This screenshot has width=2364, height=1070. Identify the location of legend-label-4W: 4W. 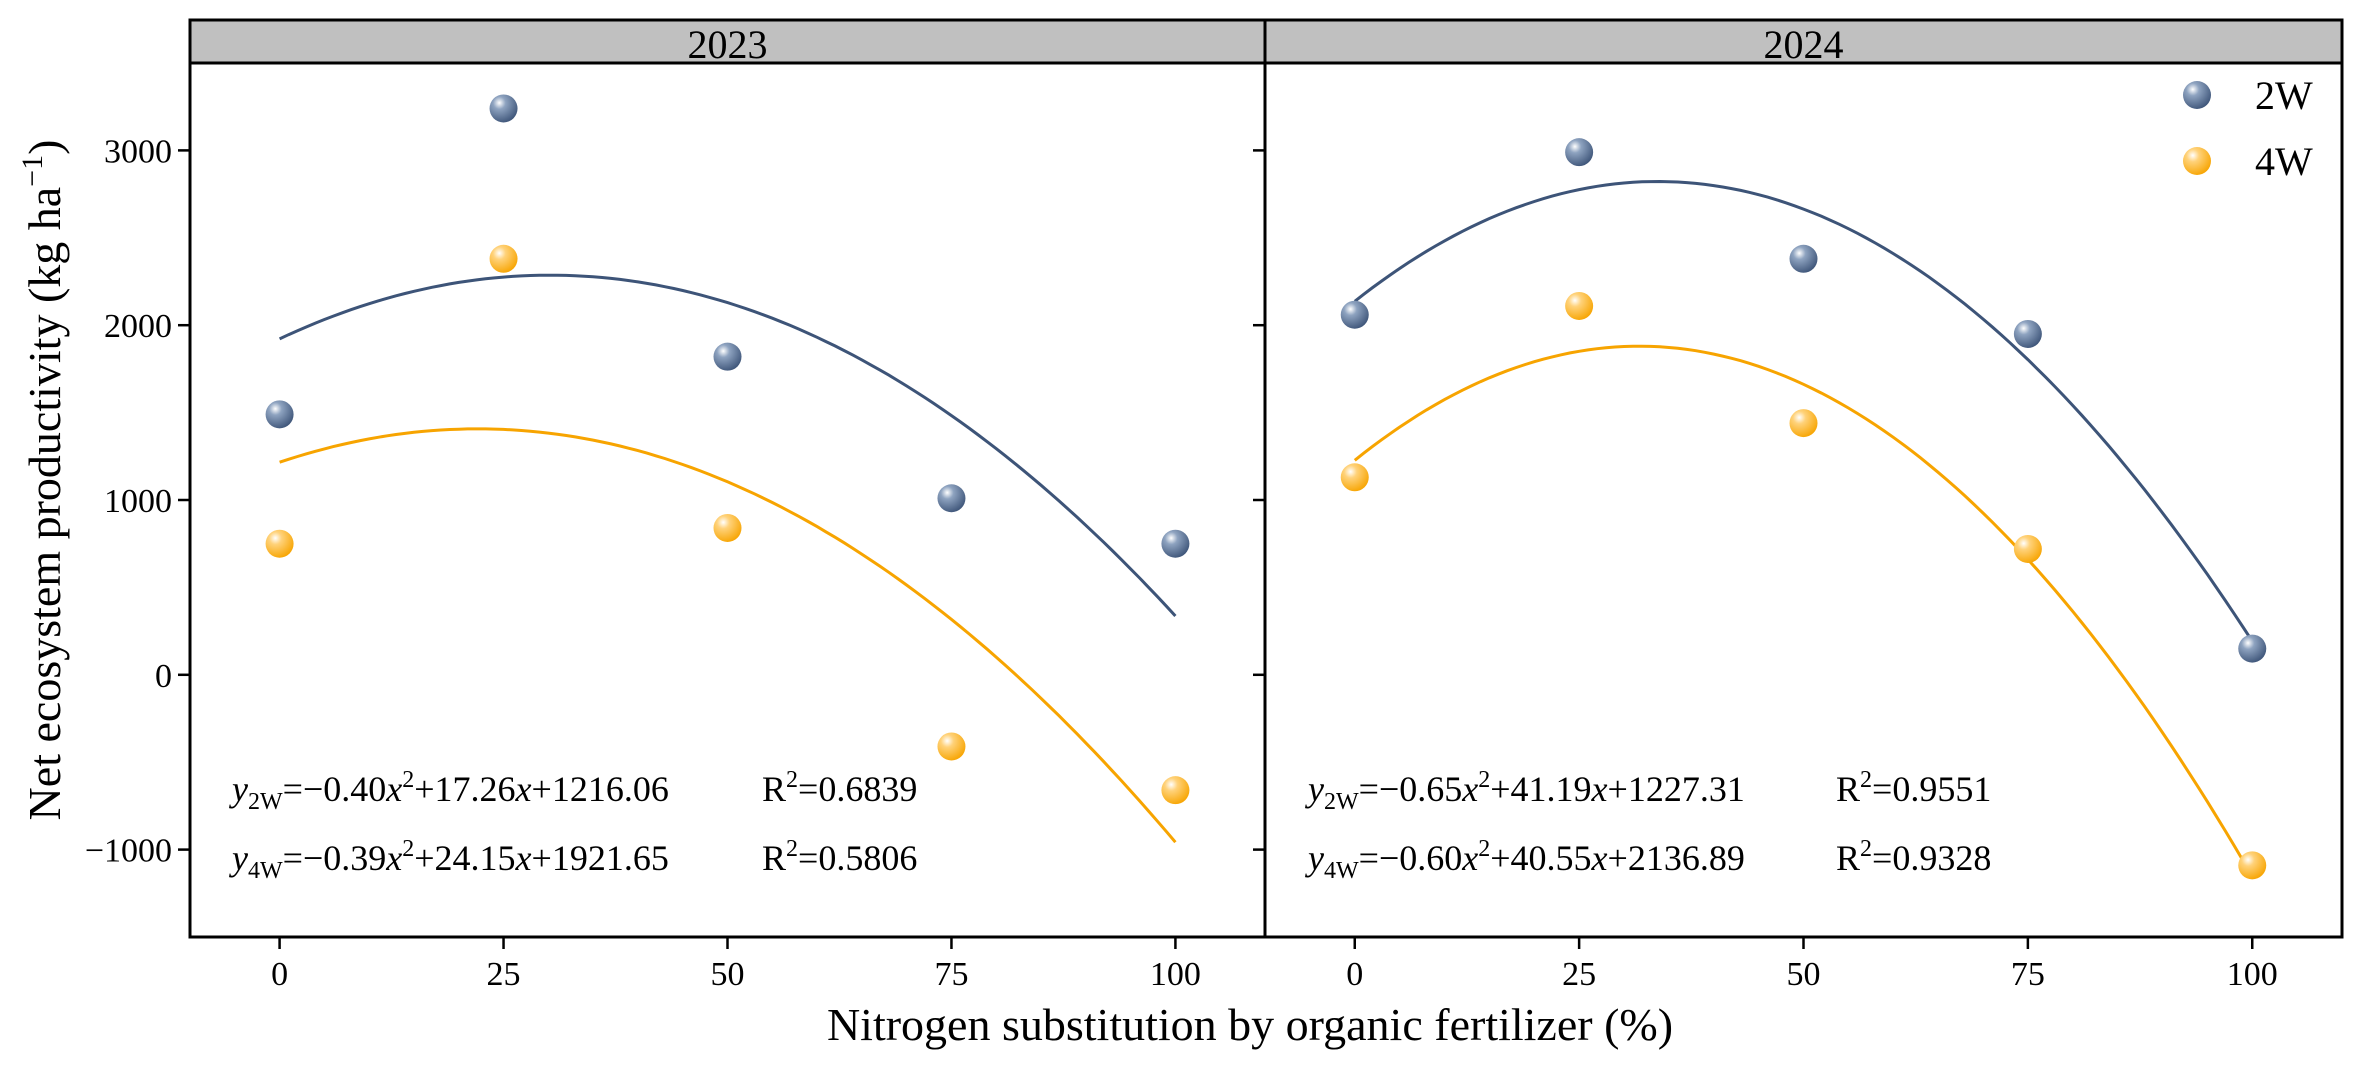
(2284, 161).